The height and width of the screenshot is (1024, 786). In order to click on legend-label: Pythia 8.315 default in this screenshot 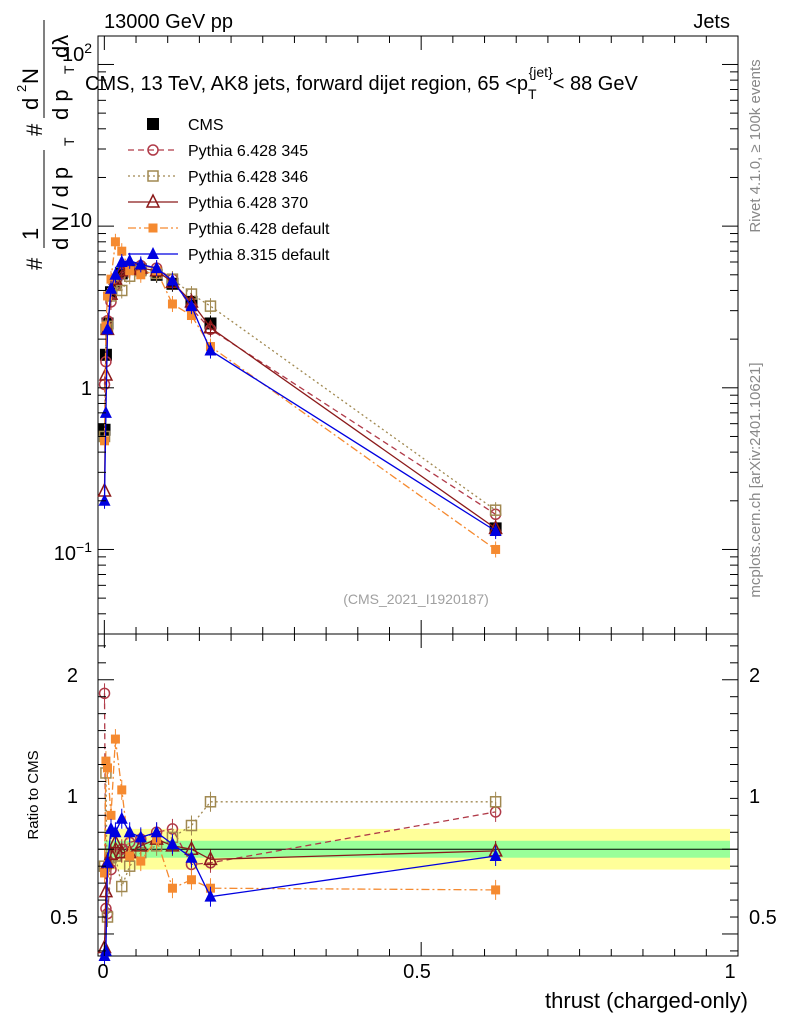, I will do `click(259, 255)`.